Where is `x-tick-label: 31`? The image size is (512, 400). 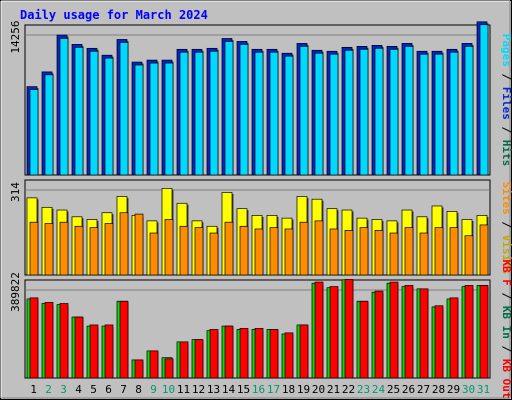 x-tick-label: 31 is located at coordinates (483, 389).